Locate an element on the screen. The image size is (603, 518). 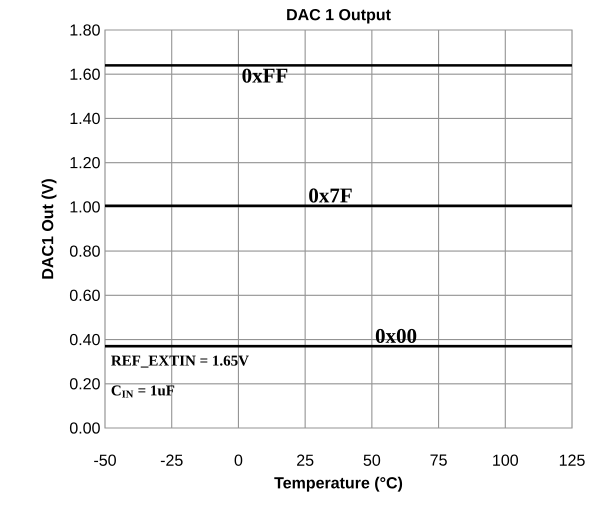
y-tick-label: 1.80 is located at coordinates (85, 30).